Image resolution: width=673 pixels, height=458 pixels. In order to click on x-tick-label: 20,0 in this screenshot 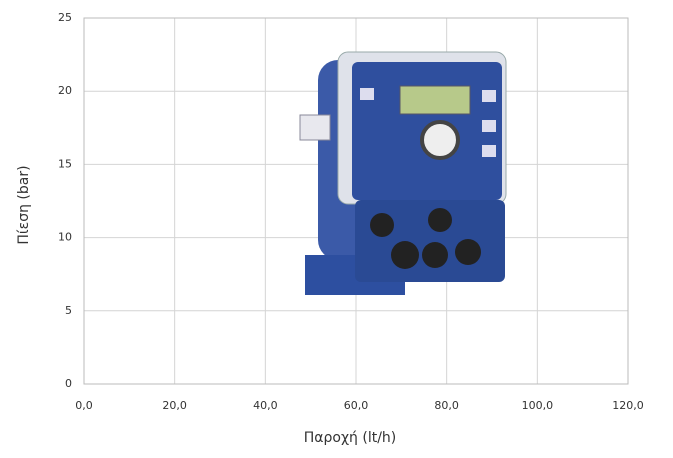, I will do `click(174, 405)`.